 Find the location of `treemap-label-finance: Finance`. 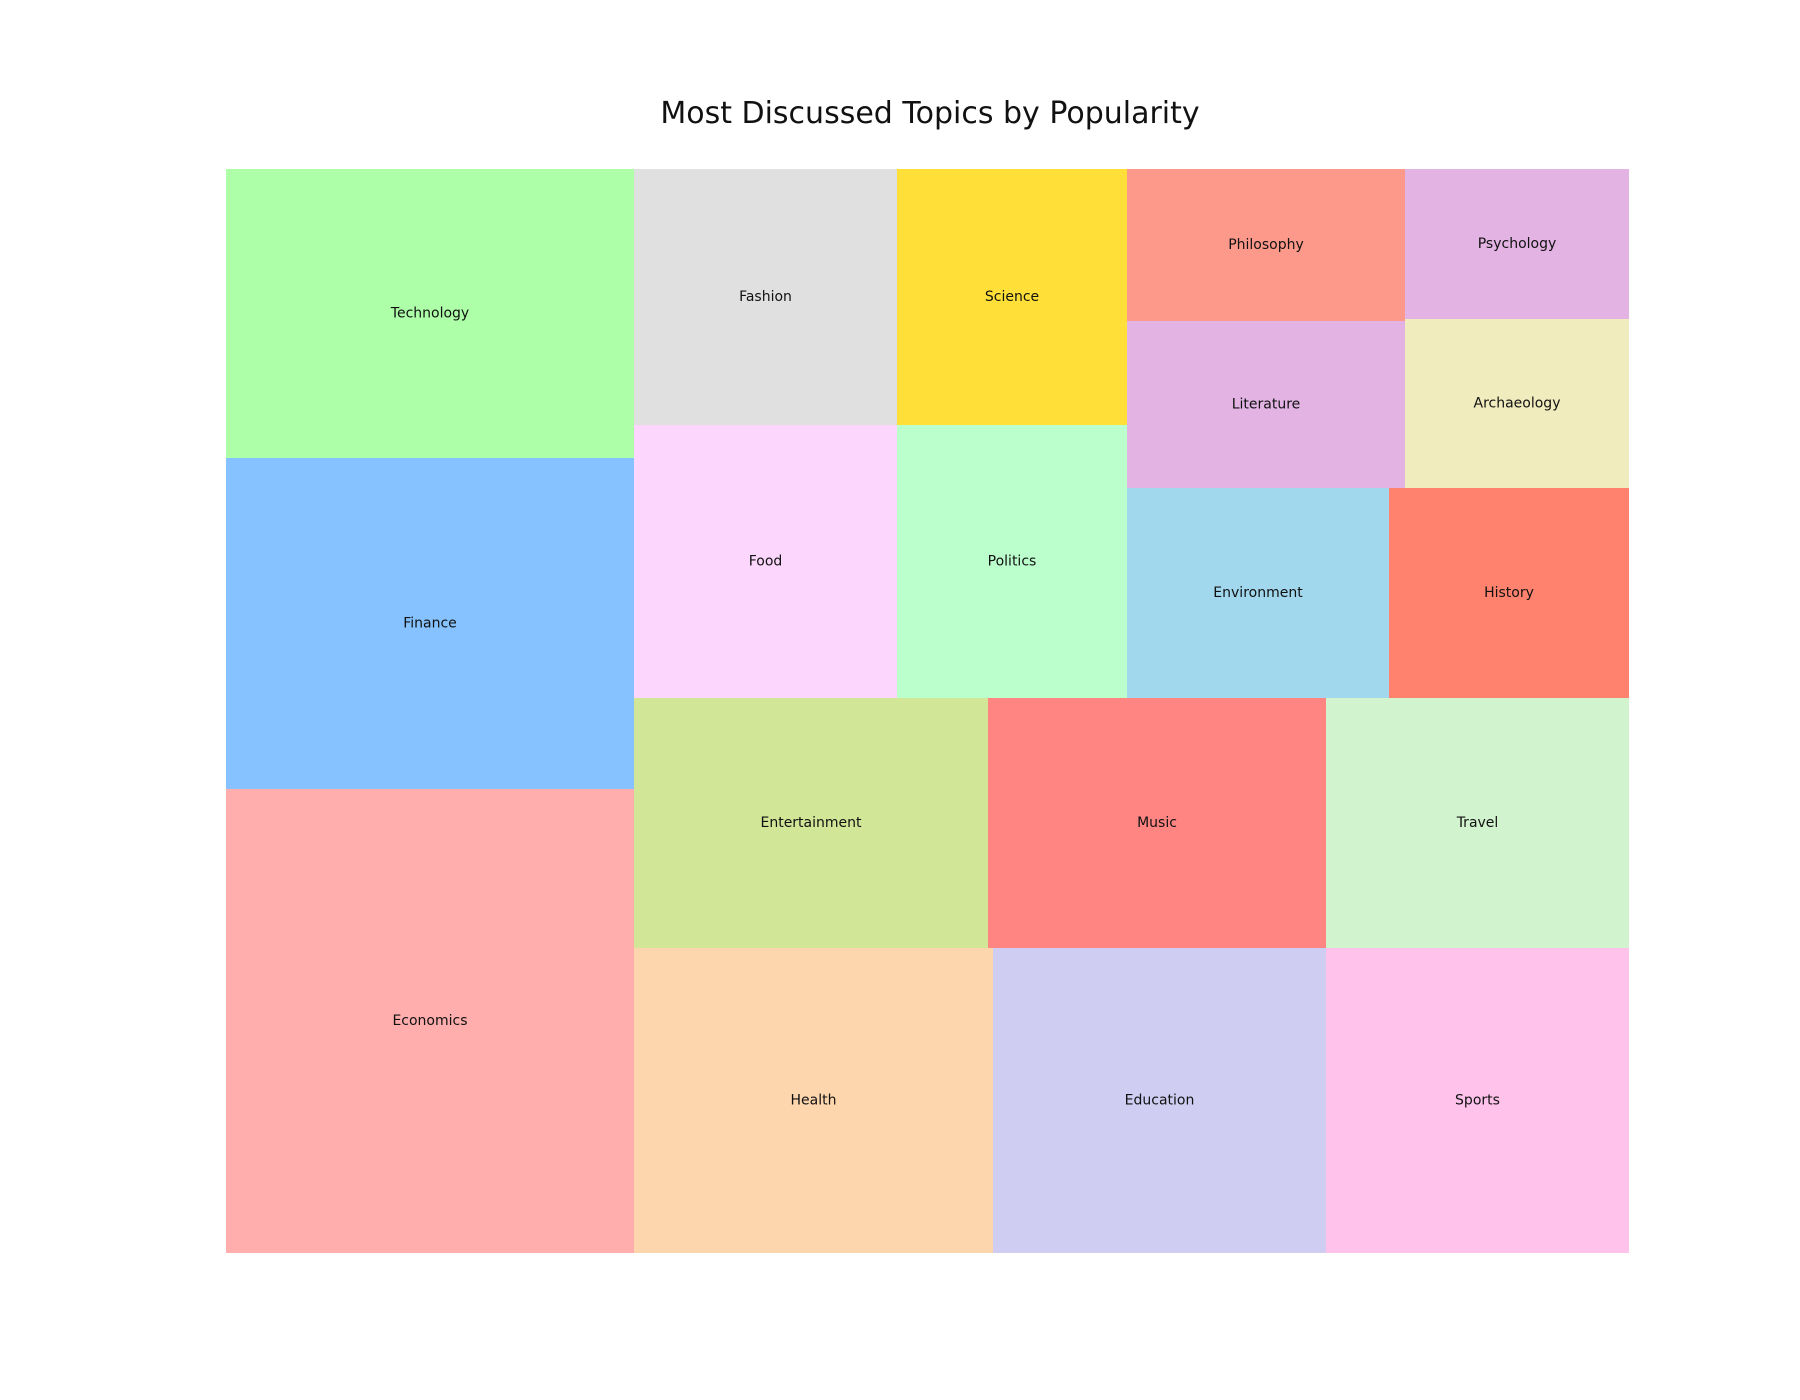

treemap-label-finance: Finance is located at coordinates (430, 624).